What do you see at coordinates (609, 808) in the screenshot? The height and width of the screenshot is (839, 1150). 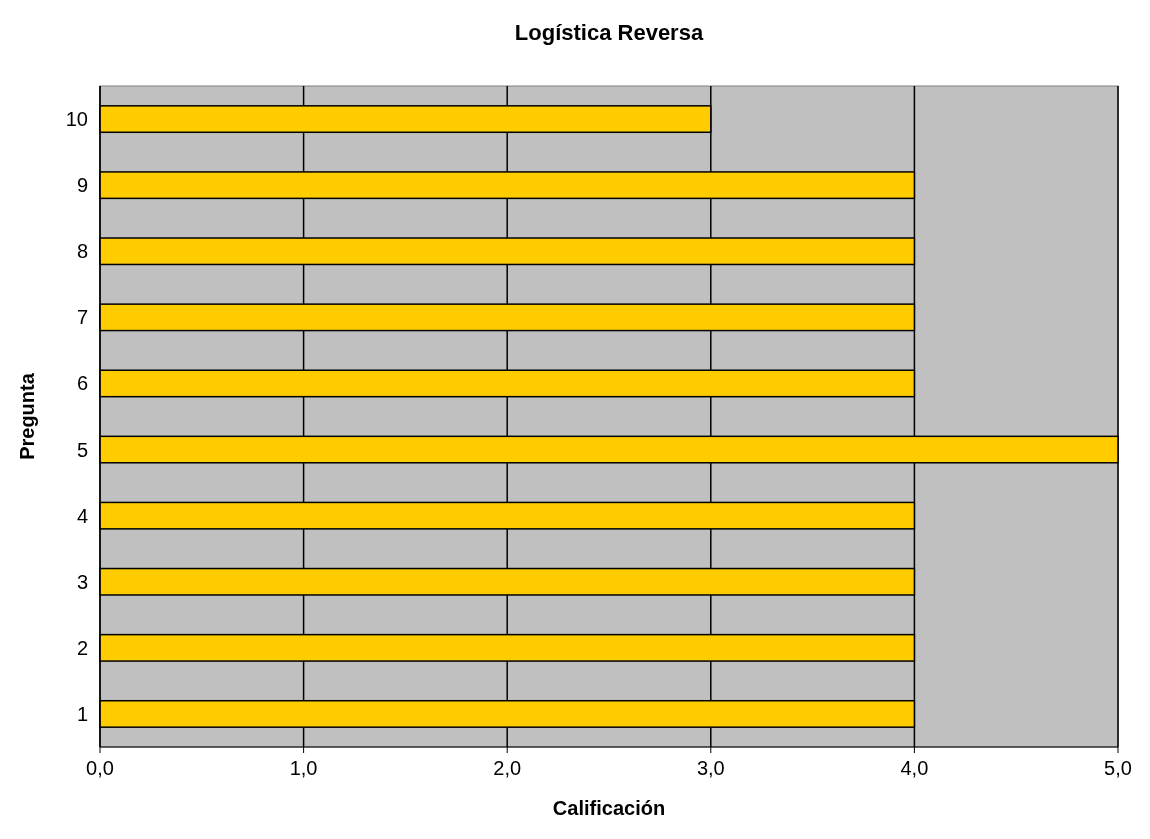 I see `x-axis-title: Calificación` at bounding box center [609, 808].